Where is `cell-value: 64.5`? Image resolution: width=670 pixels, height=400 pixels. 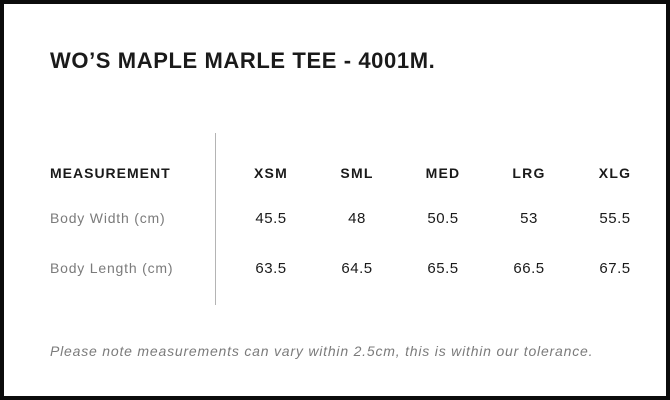 cell-value: 64.5 is located at coordinates (357, 268).